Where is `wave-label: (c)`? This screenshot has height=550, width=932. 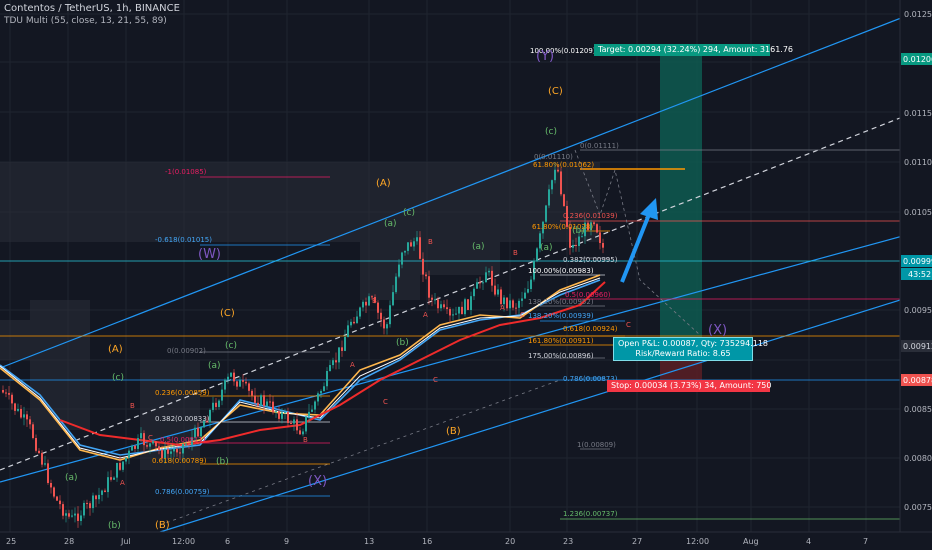 wave-label: (c) is located at coordinates (231, 346).